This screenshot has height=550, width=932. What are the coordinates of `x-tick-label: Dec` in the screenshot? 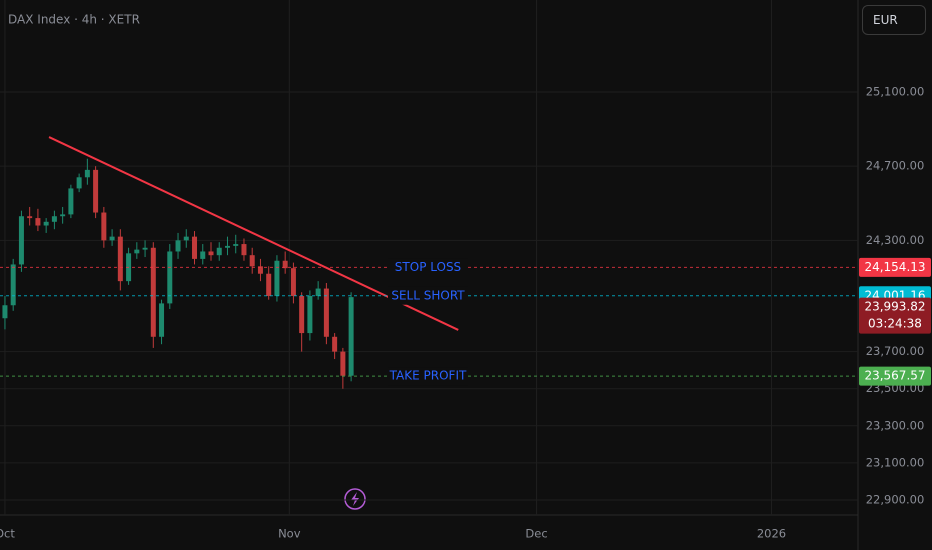 It's located at (536, 534).